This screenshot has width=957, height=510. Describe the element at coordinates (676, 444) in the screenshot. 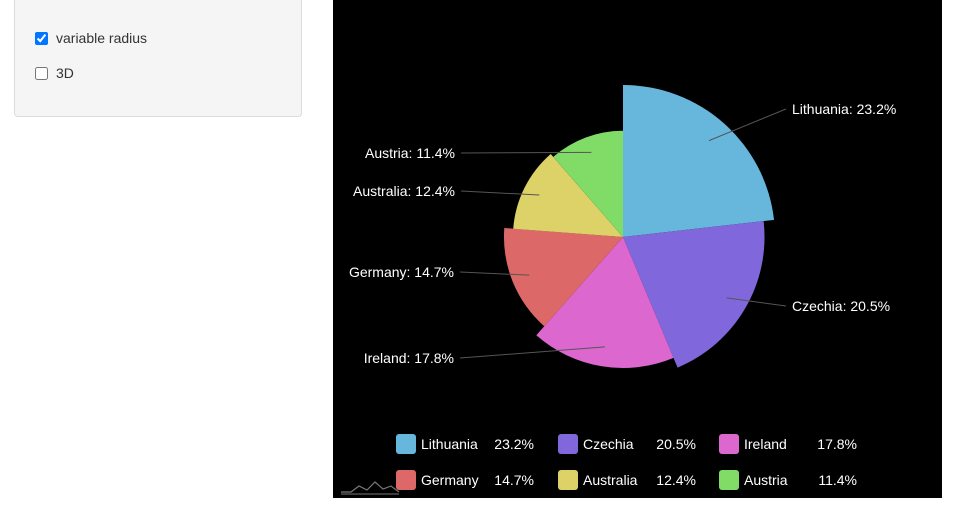

I see `legend-value: 20.5%` at that location.